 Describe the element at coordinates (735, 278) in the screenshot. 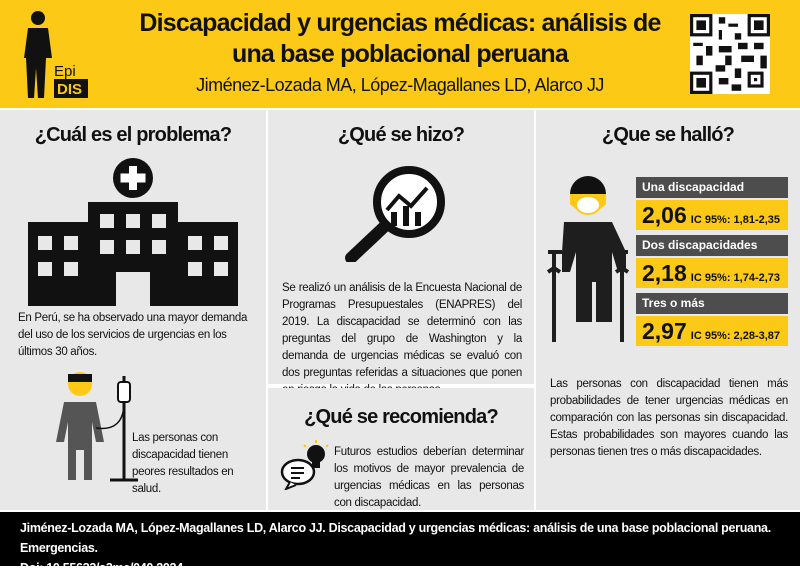

I see `result-ci: IC 95%: 1,74-2,73` at that location.